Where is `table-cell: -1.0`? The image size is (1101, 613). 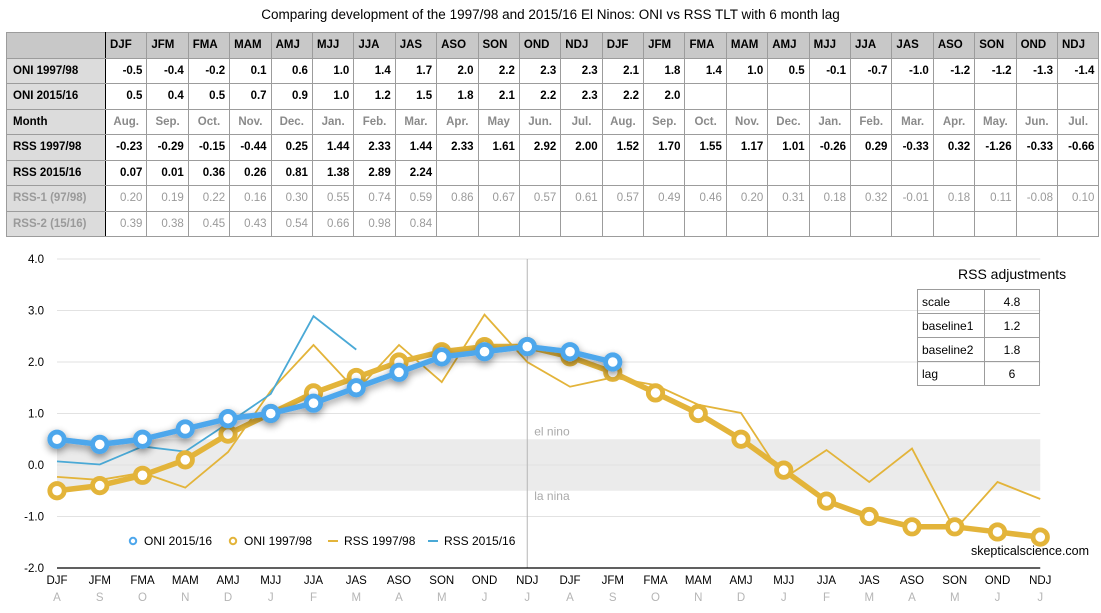 table-cell: -1.0 is located at coordinates (912, 70).